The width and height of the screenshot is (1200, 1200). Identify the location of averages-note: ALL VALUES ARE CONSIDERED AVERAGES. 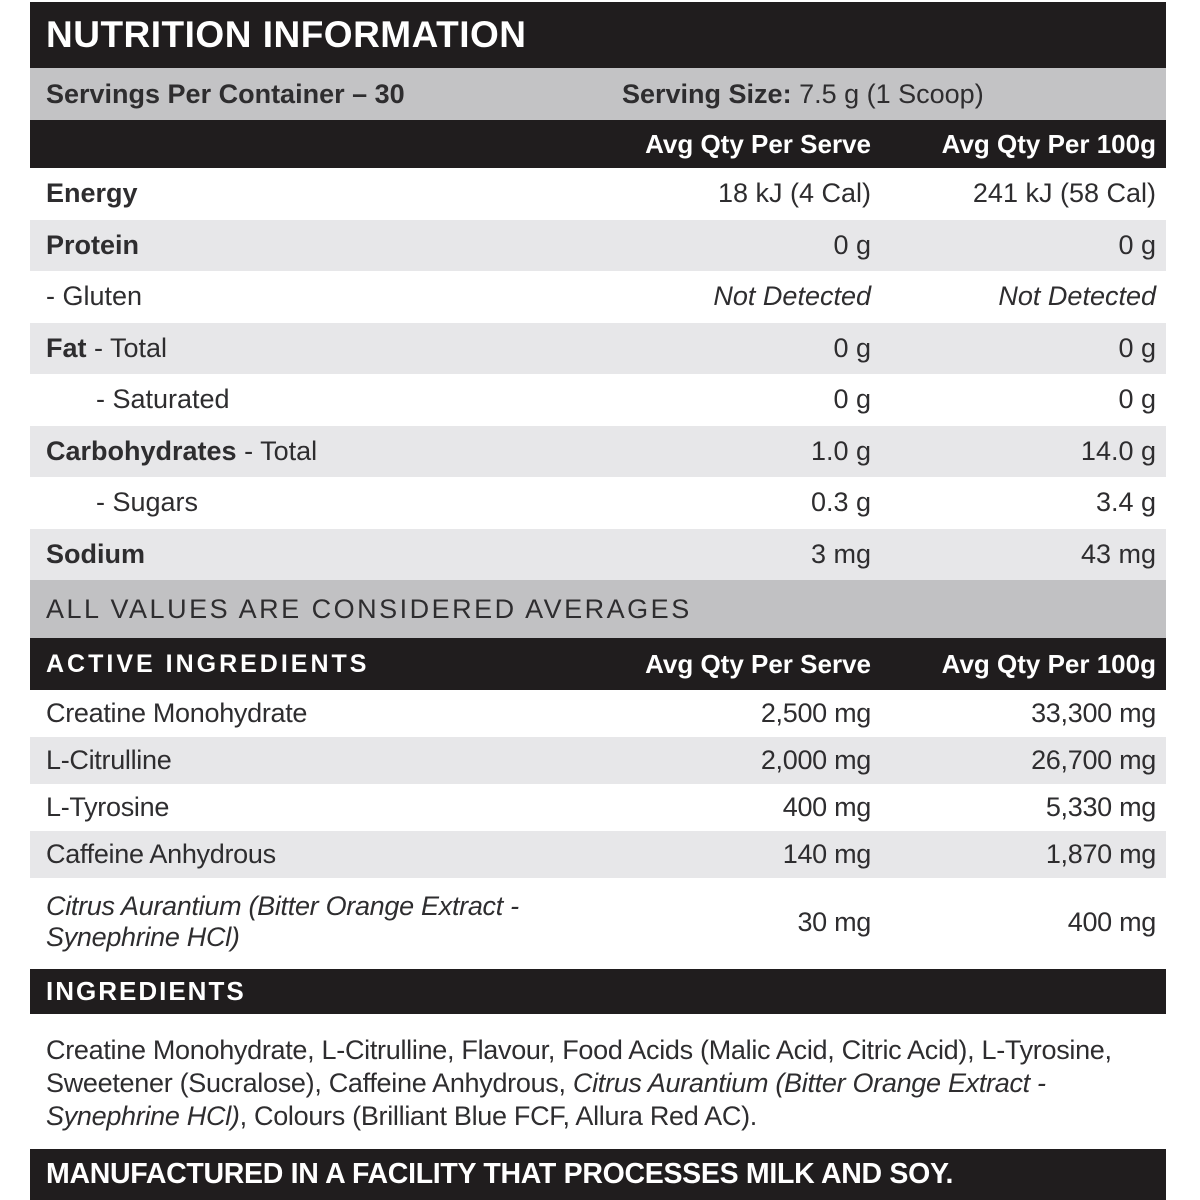
(369, 608).